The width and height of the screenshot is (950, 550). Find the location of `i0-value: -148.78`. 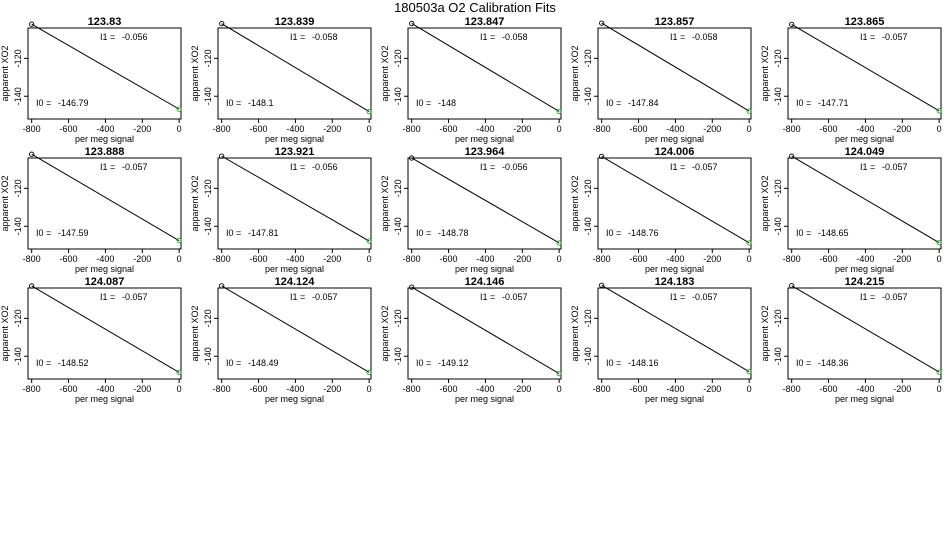

i0-value: -148.78 is located at coordinates (453, 233).